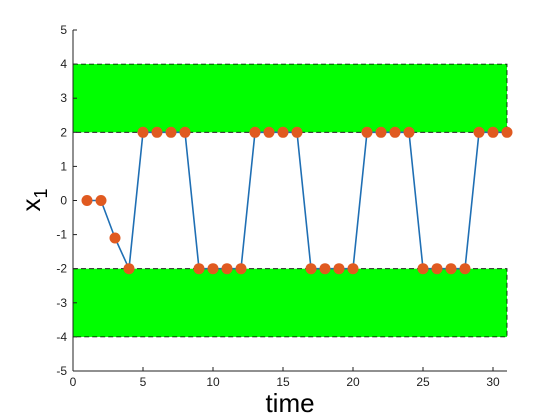  I want to click on y-tick-label: 2, so click(63, 132).